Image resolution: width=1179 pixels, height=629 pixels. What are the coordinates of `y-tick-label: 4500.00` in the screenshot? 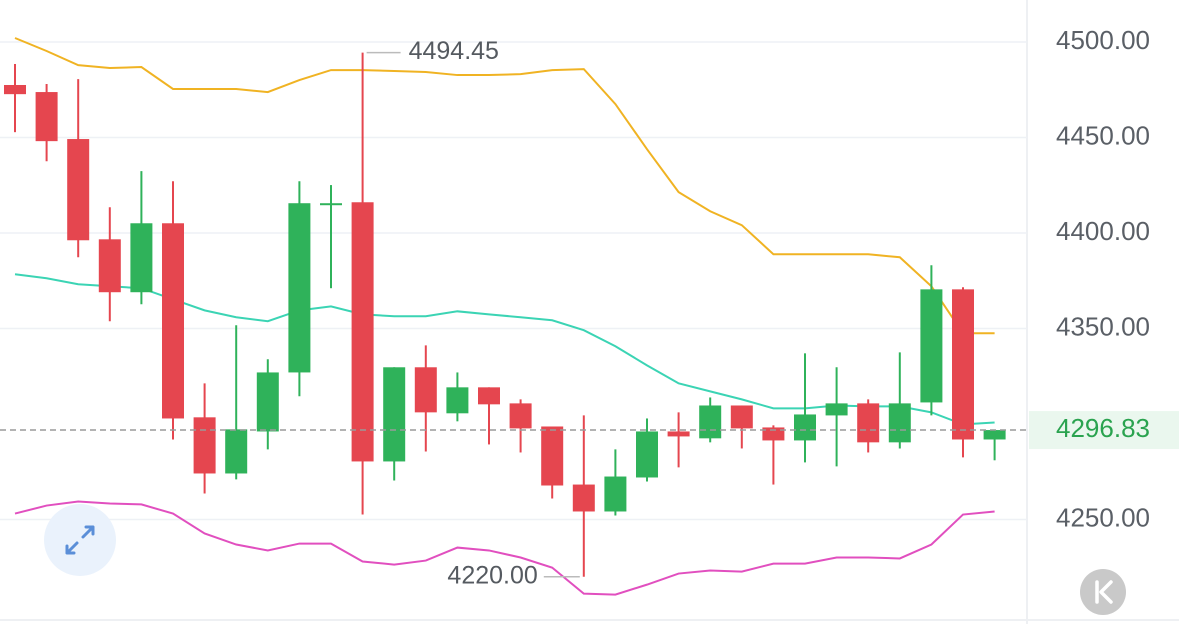 It's located at (1103, 40).